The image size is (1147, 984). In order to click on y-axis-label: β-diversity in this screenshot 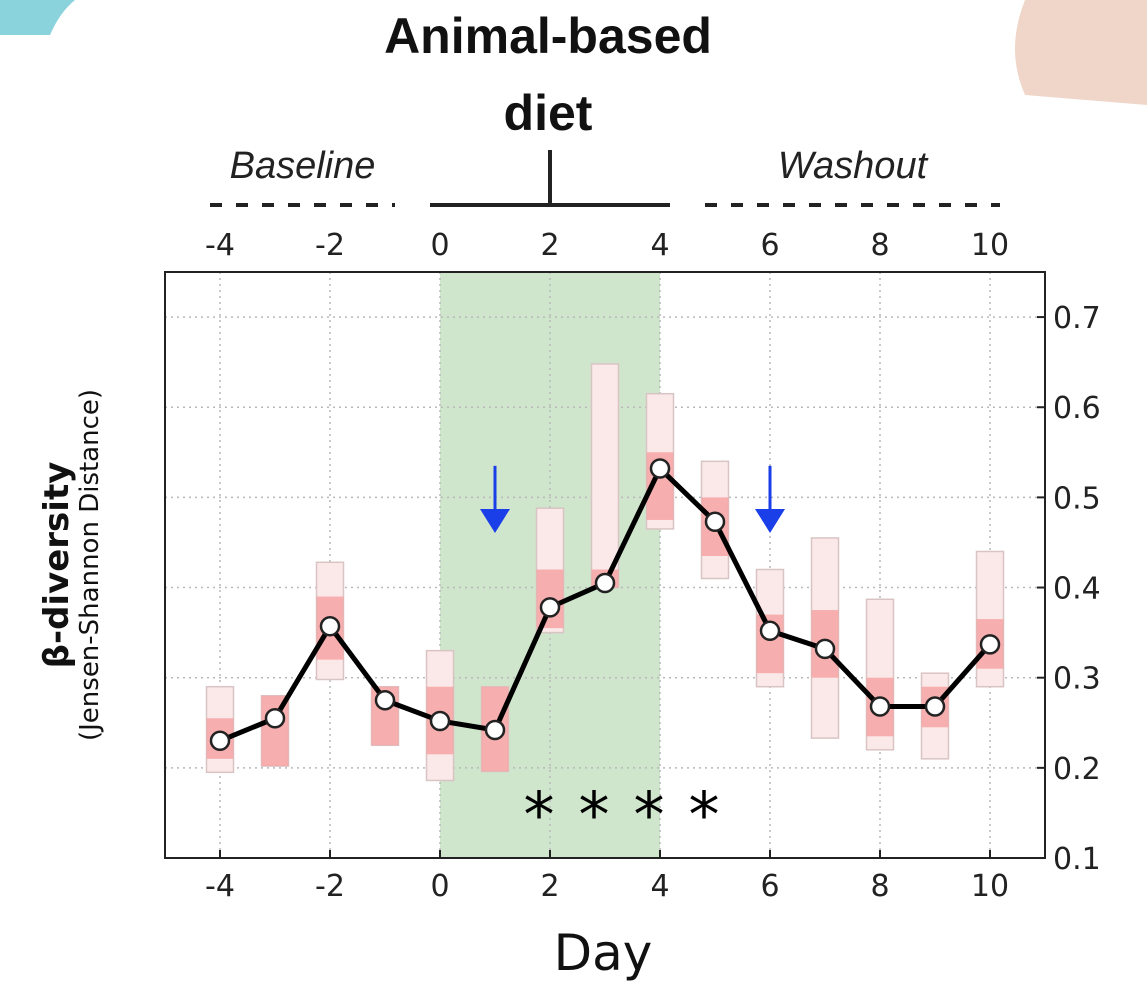, I will do `click(57, 565)`.